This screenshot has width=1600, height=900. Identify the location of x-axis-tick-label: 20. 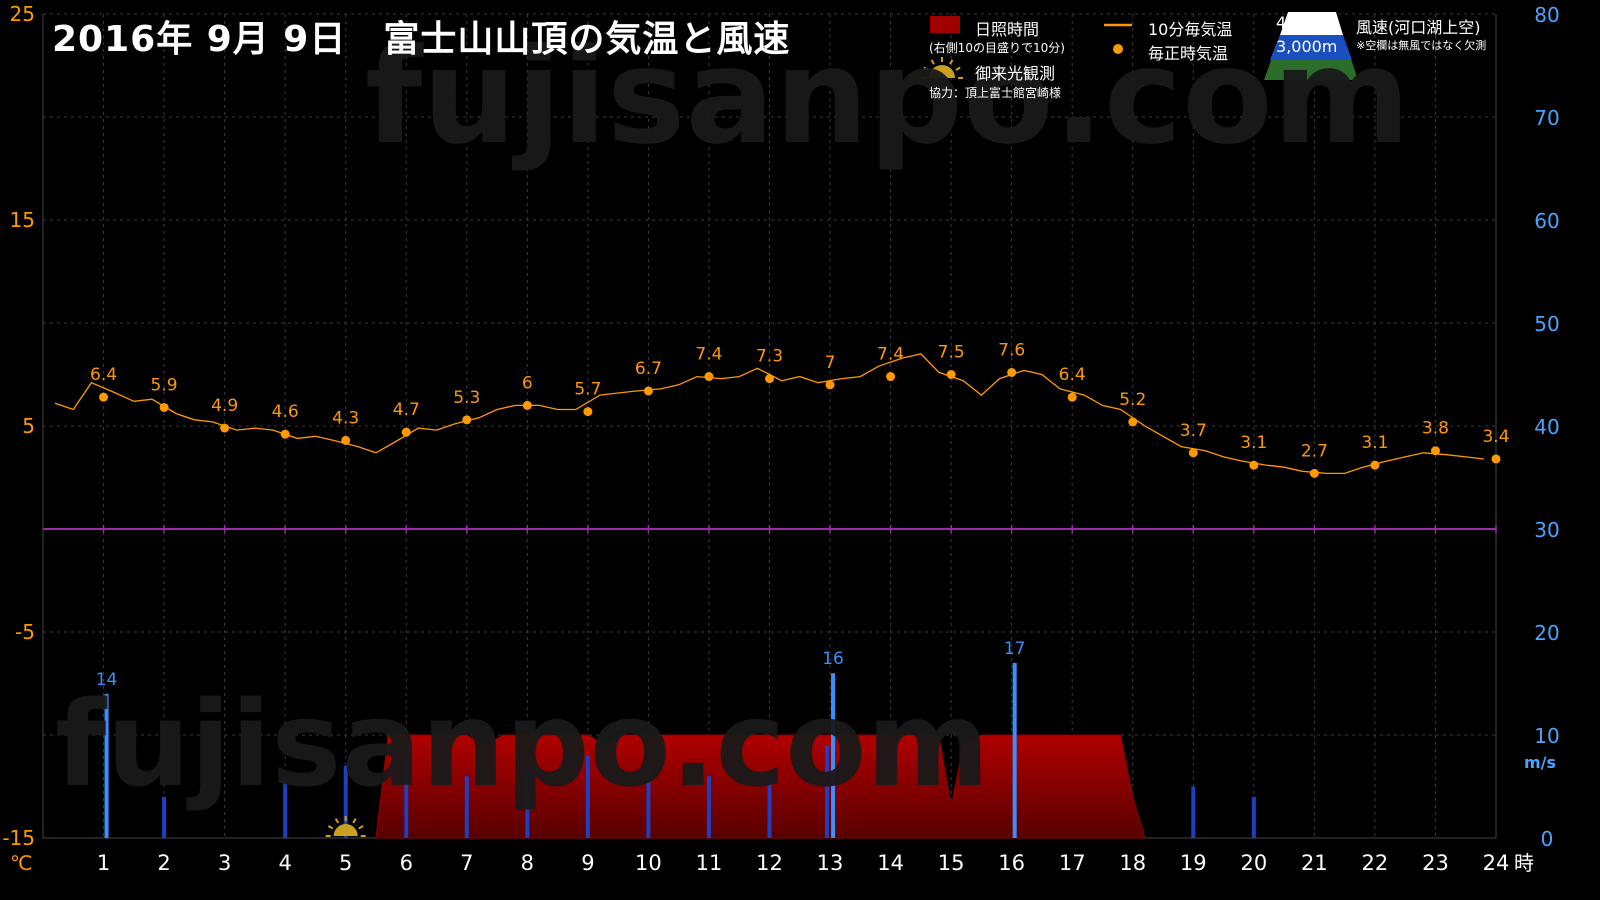
(1253, 863).